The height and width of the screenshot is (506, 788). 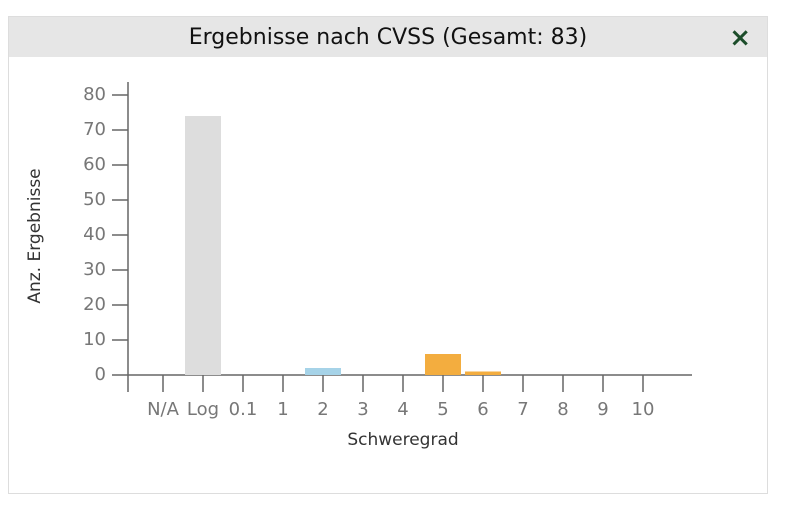 What do you see at coordinates (94, 129) in the screenshot?
I see `y-tick-label: 70` at bounding box center [94, 129].